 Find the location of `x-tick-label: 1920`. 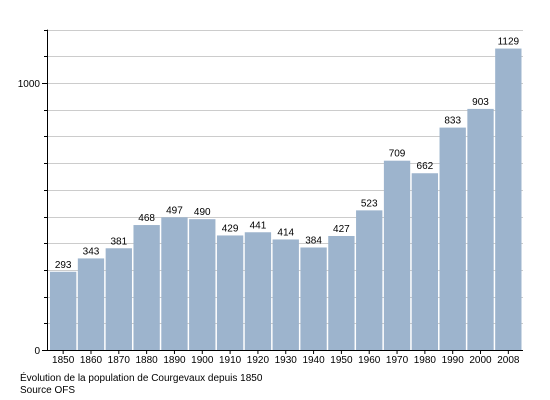

x-tick-label: 1920 is located at coordinates (258, 360).